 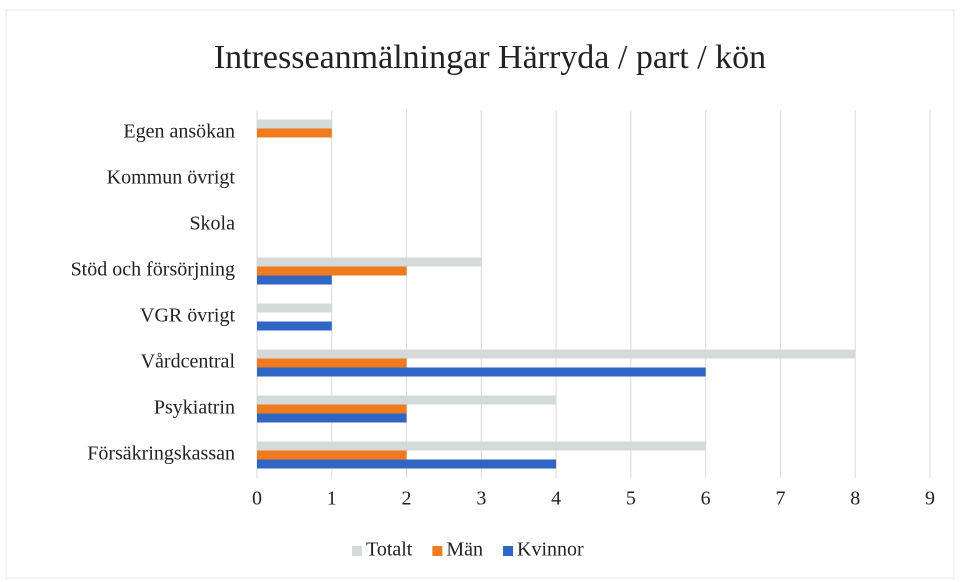 I want to click on x-tick-label: 1, so click(x=332, y=499).